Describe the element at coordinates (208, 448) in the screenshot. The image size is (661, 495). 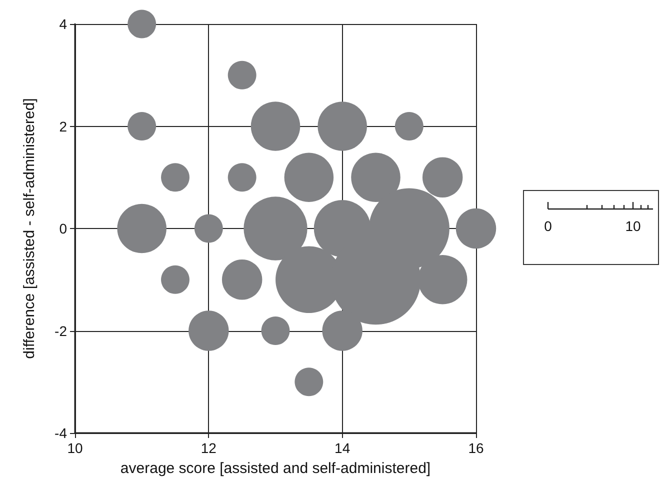
I see `x-tick-label: 12` at that location.